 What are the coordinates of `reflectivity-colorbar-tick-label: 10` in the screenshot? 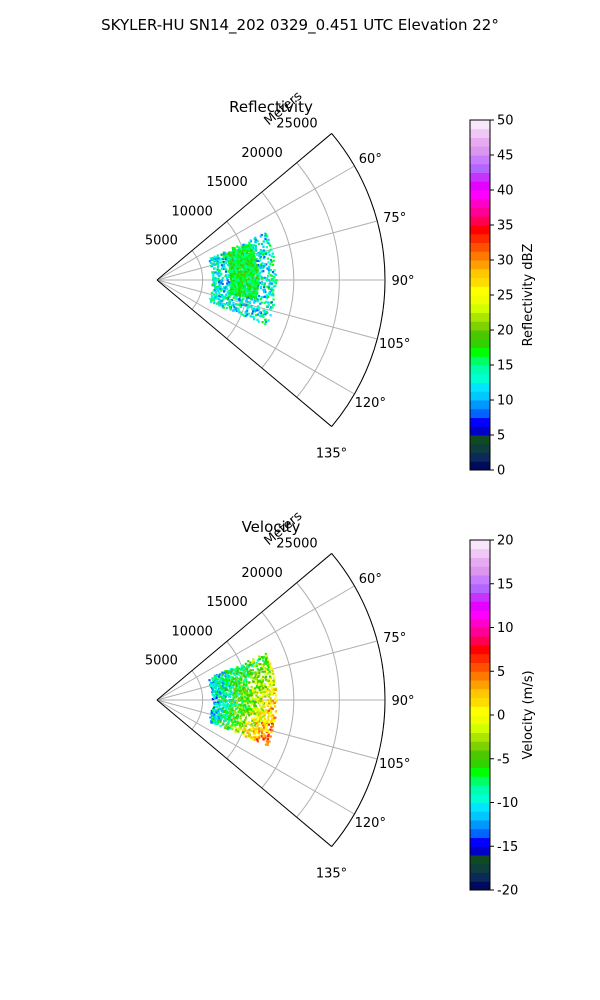 It's located at (505, 401).